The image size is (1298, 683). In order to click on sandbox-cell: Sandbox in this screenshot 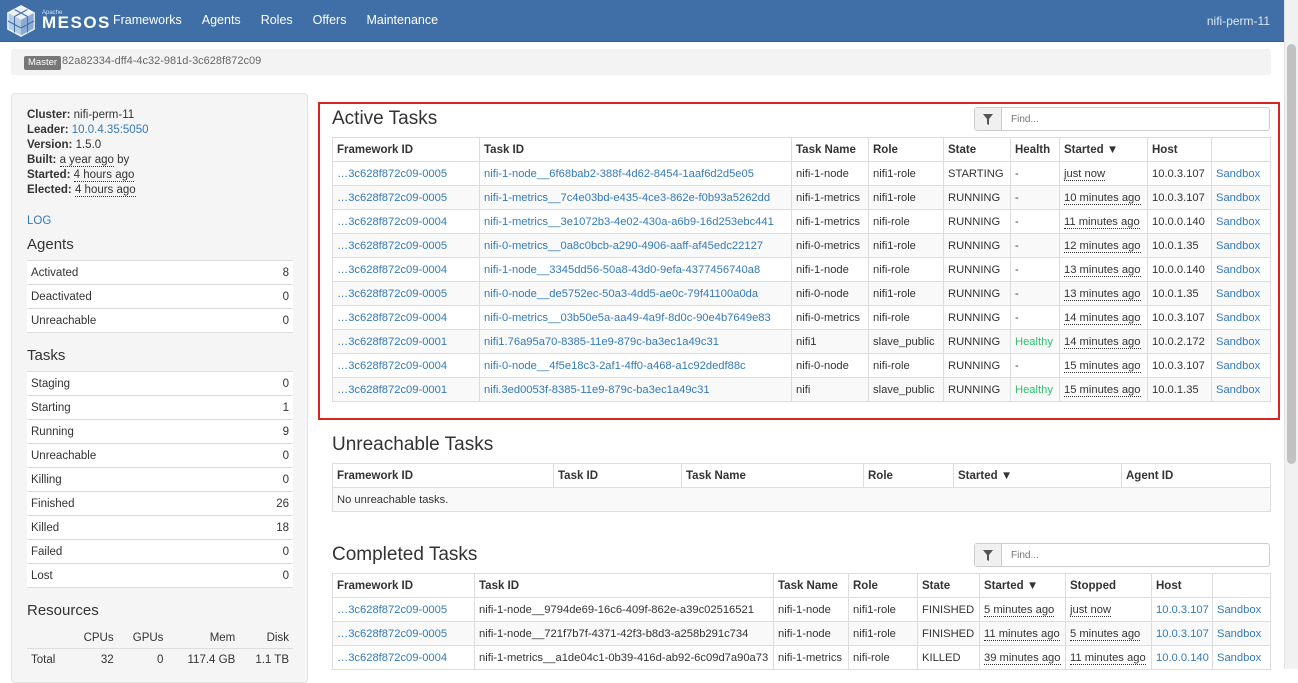, I will do `click(1241, 633)`.